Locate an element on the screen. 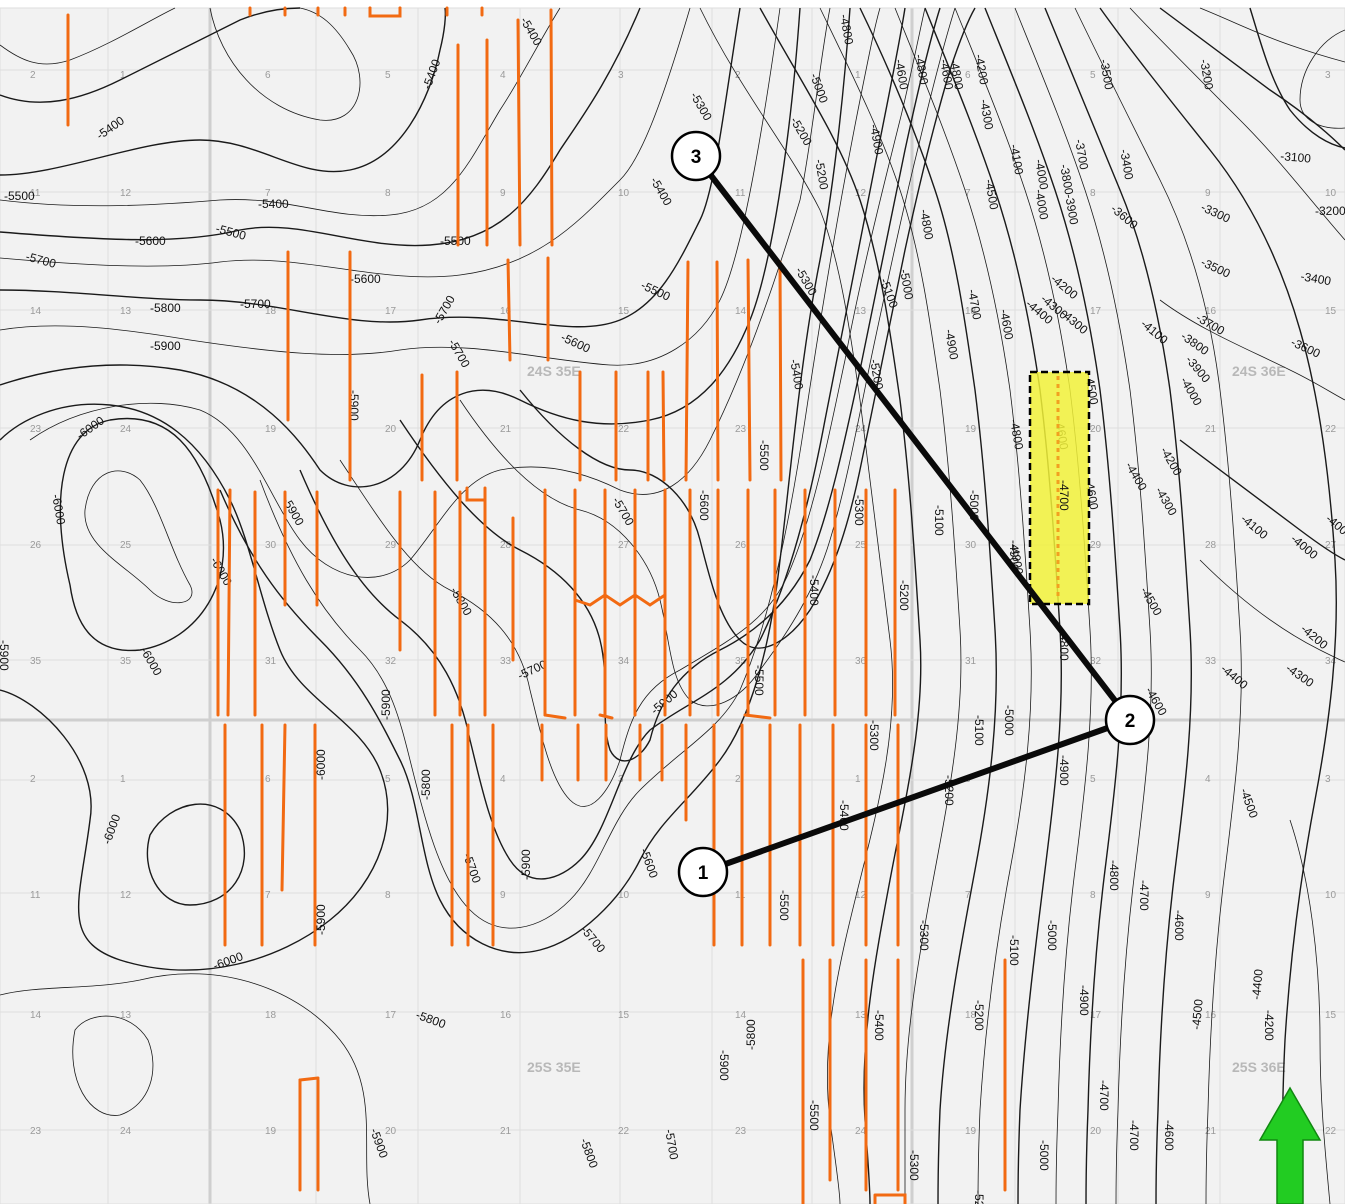  contour-label: -4800 is located at coordinates (1114, 875).